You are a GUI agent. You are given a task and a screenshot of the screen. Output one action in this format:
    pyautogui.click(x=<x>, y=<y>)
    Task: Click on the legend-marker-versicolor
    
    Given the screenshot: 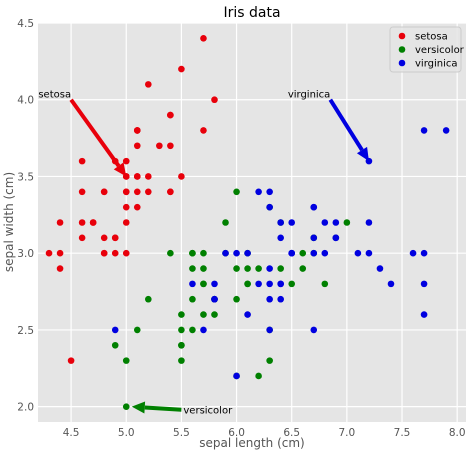 What is the action you would take?
    pyautogui.click(x=402, y=49)
    